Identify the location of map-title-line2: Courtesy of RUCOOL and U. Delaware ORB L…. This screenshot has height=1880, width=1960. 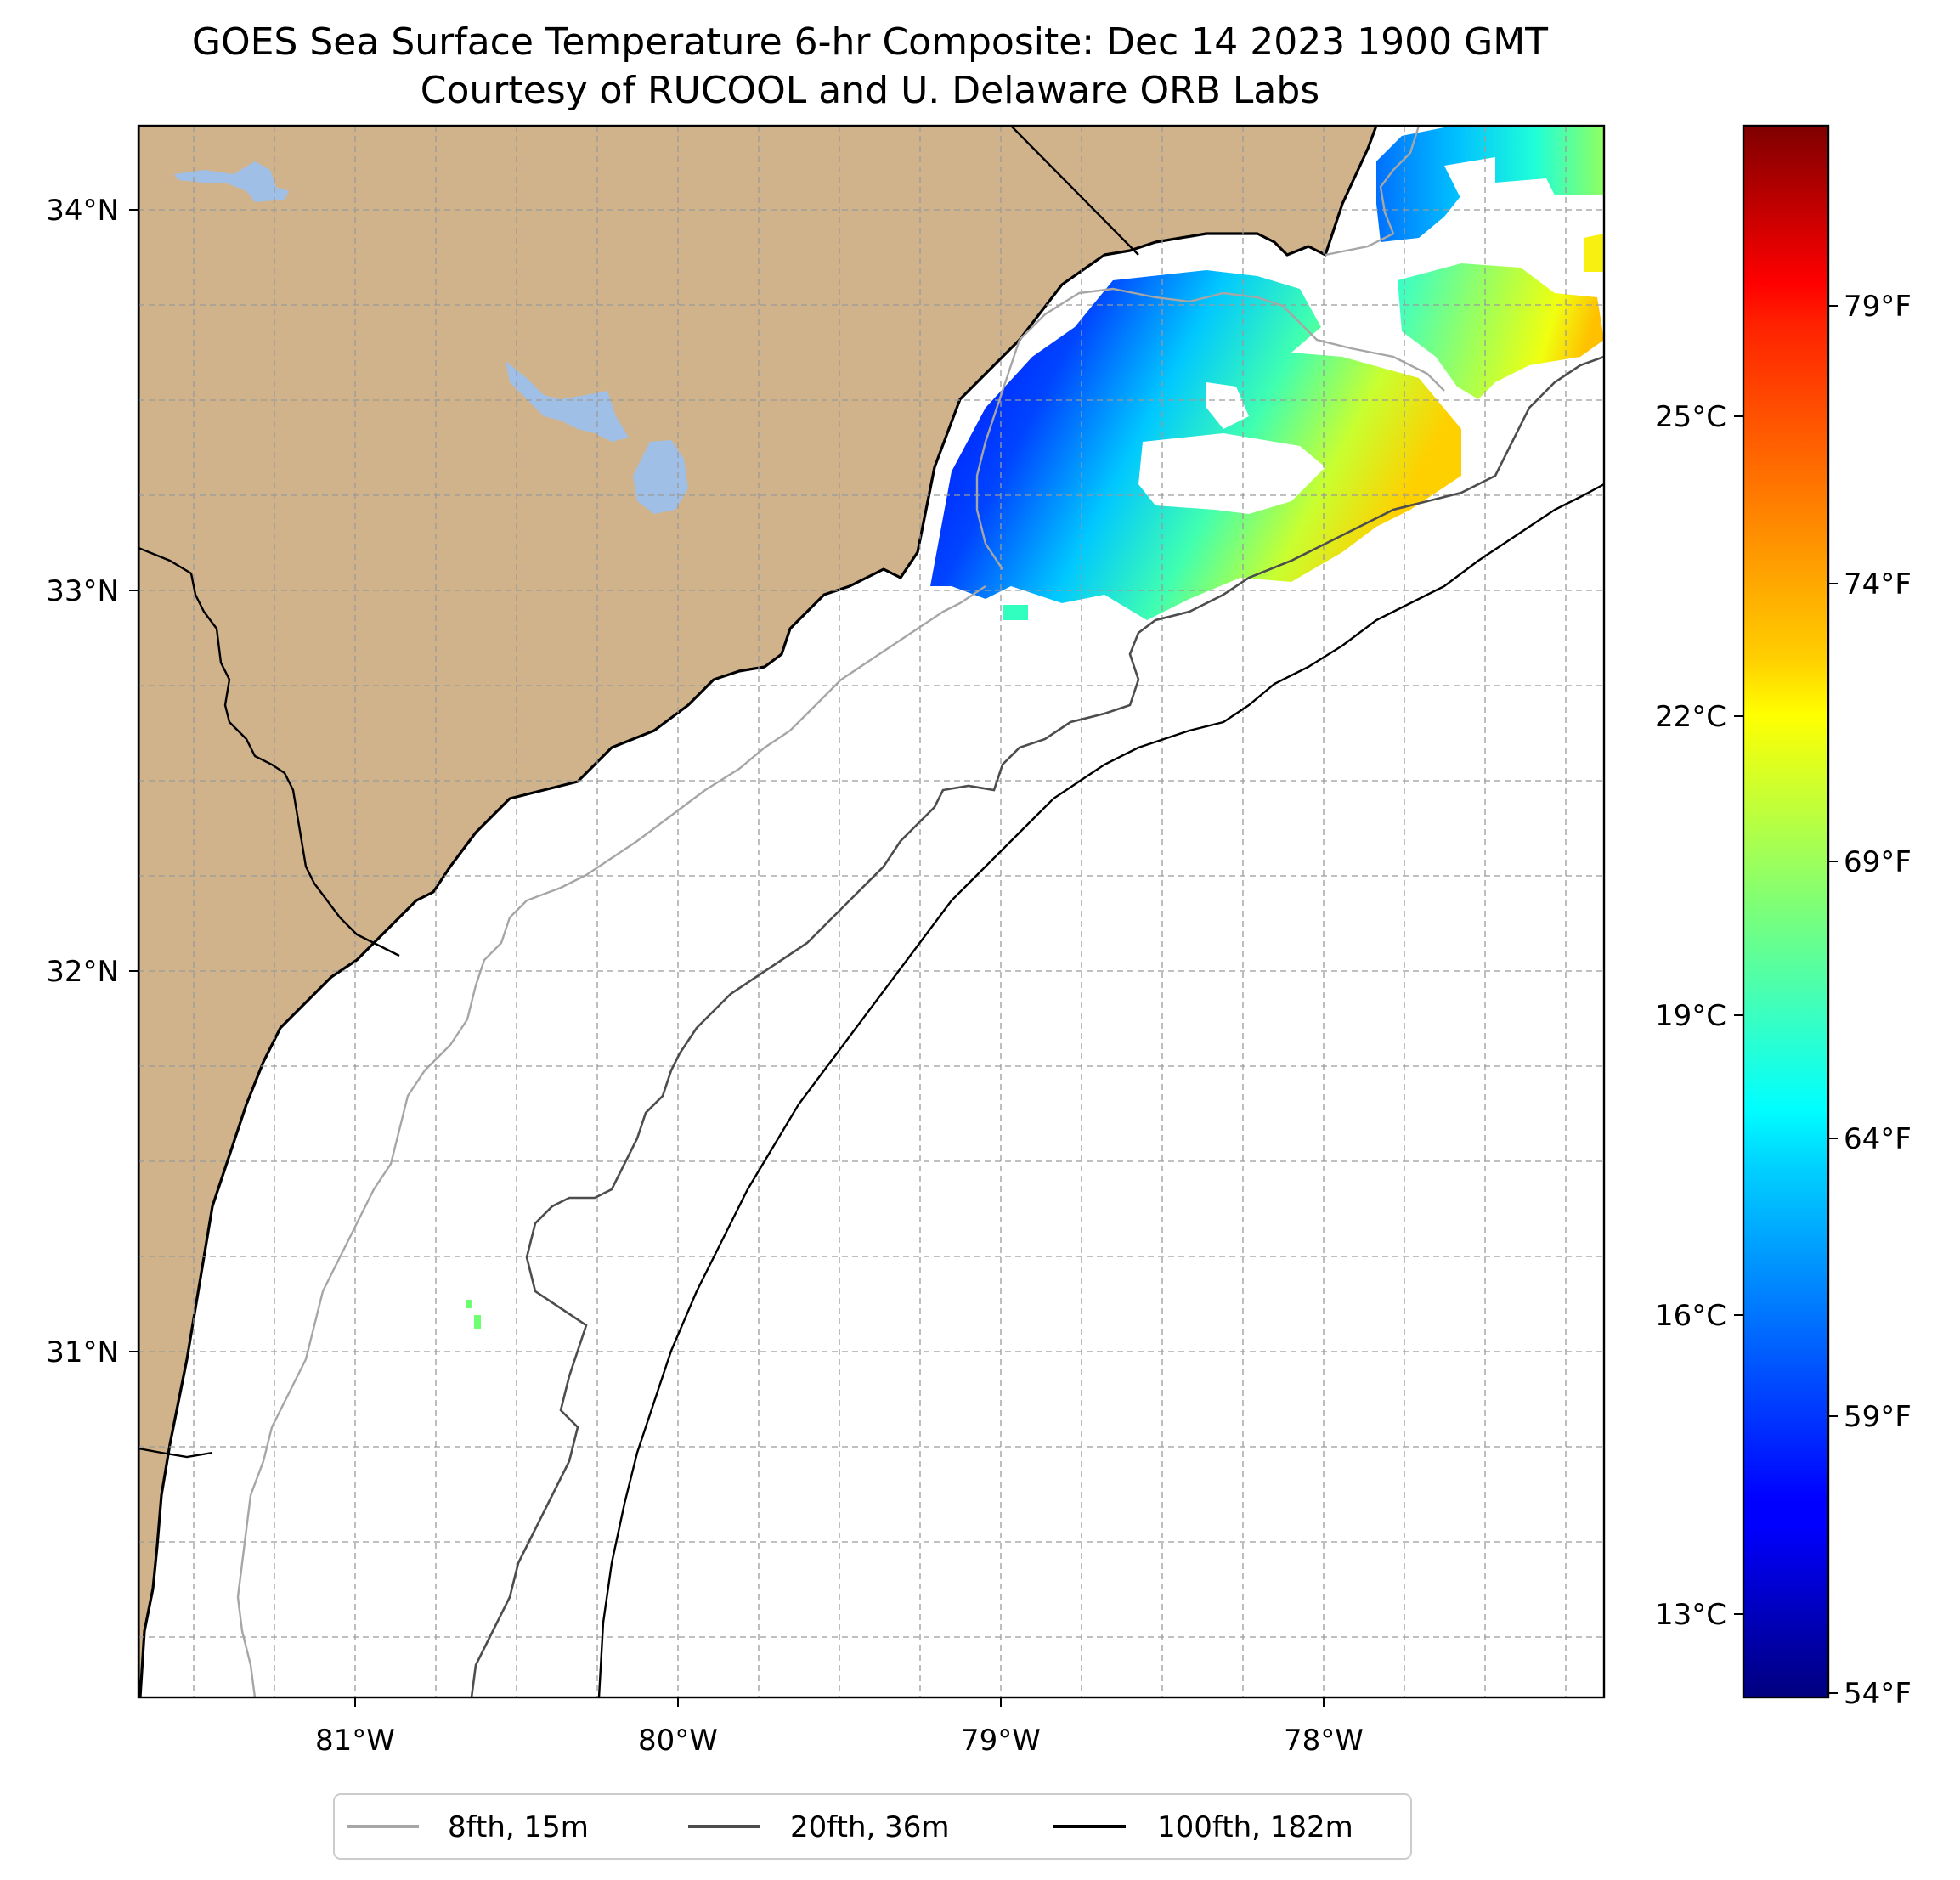
(870, 91).